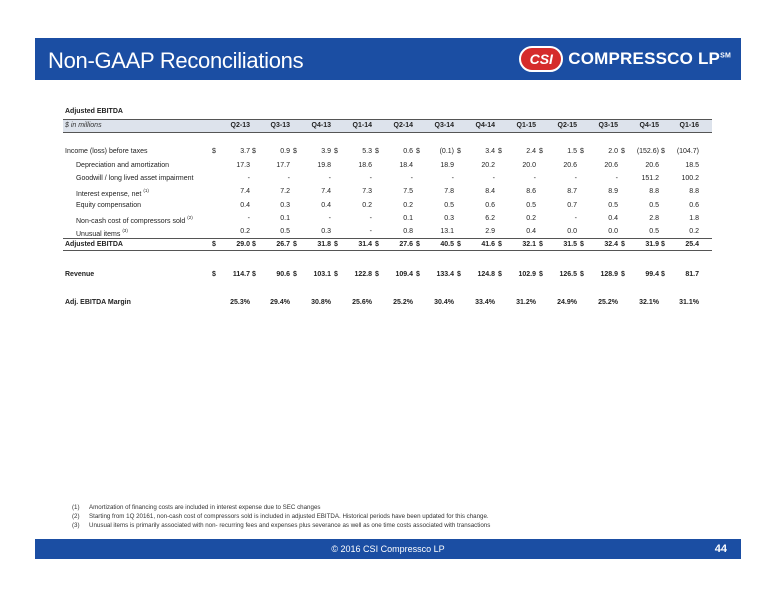 This screenshot has width=776, height=600. What do you see at coordinates (135, 178) in the screenshot?
I see `row-label-text: Goodwill / long lived asset impairment` at bounding box center [135, 178].